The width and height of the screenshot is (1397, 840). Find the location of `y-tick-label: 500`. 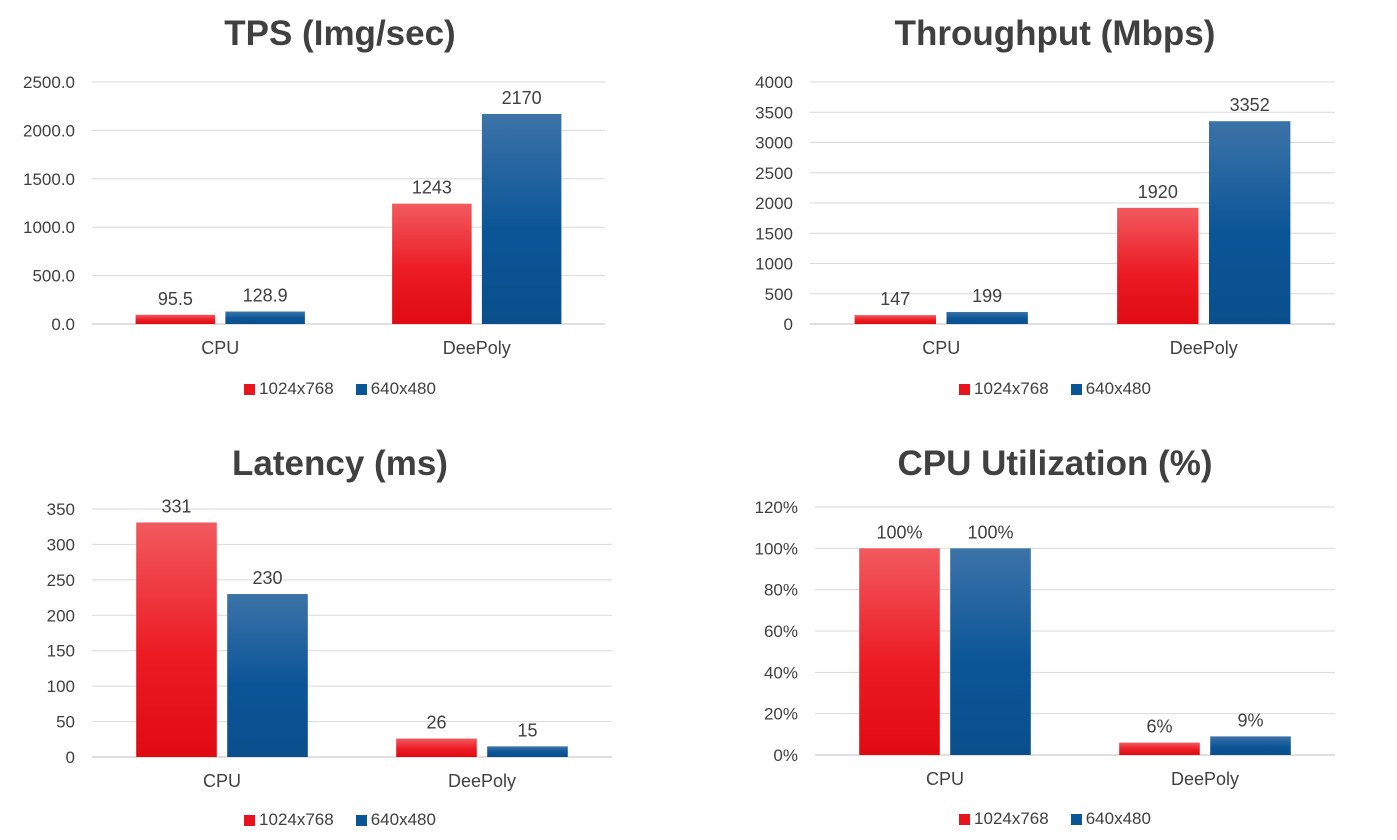

y-tick-label: 500 is located at coordinates (779, 294).